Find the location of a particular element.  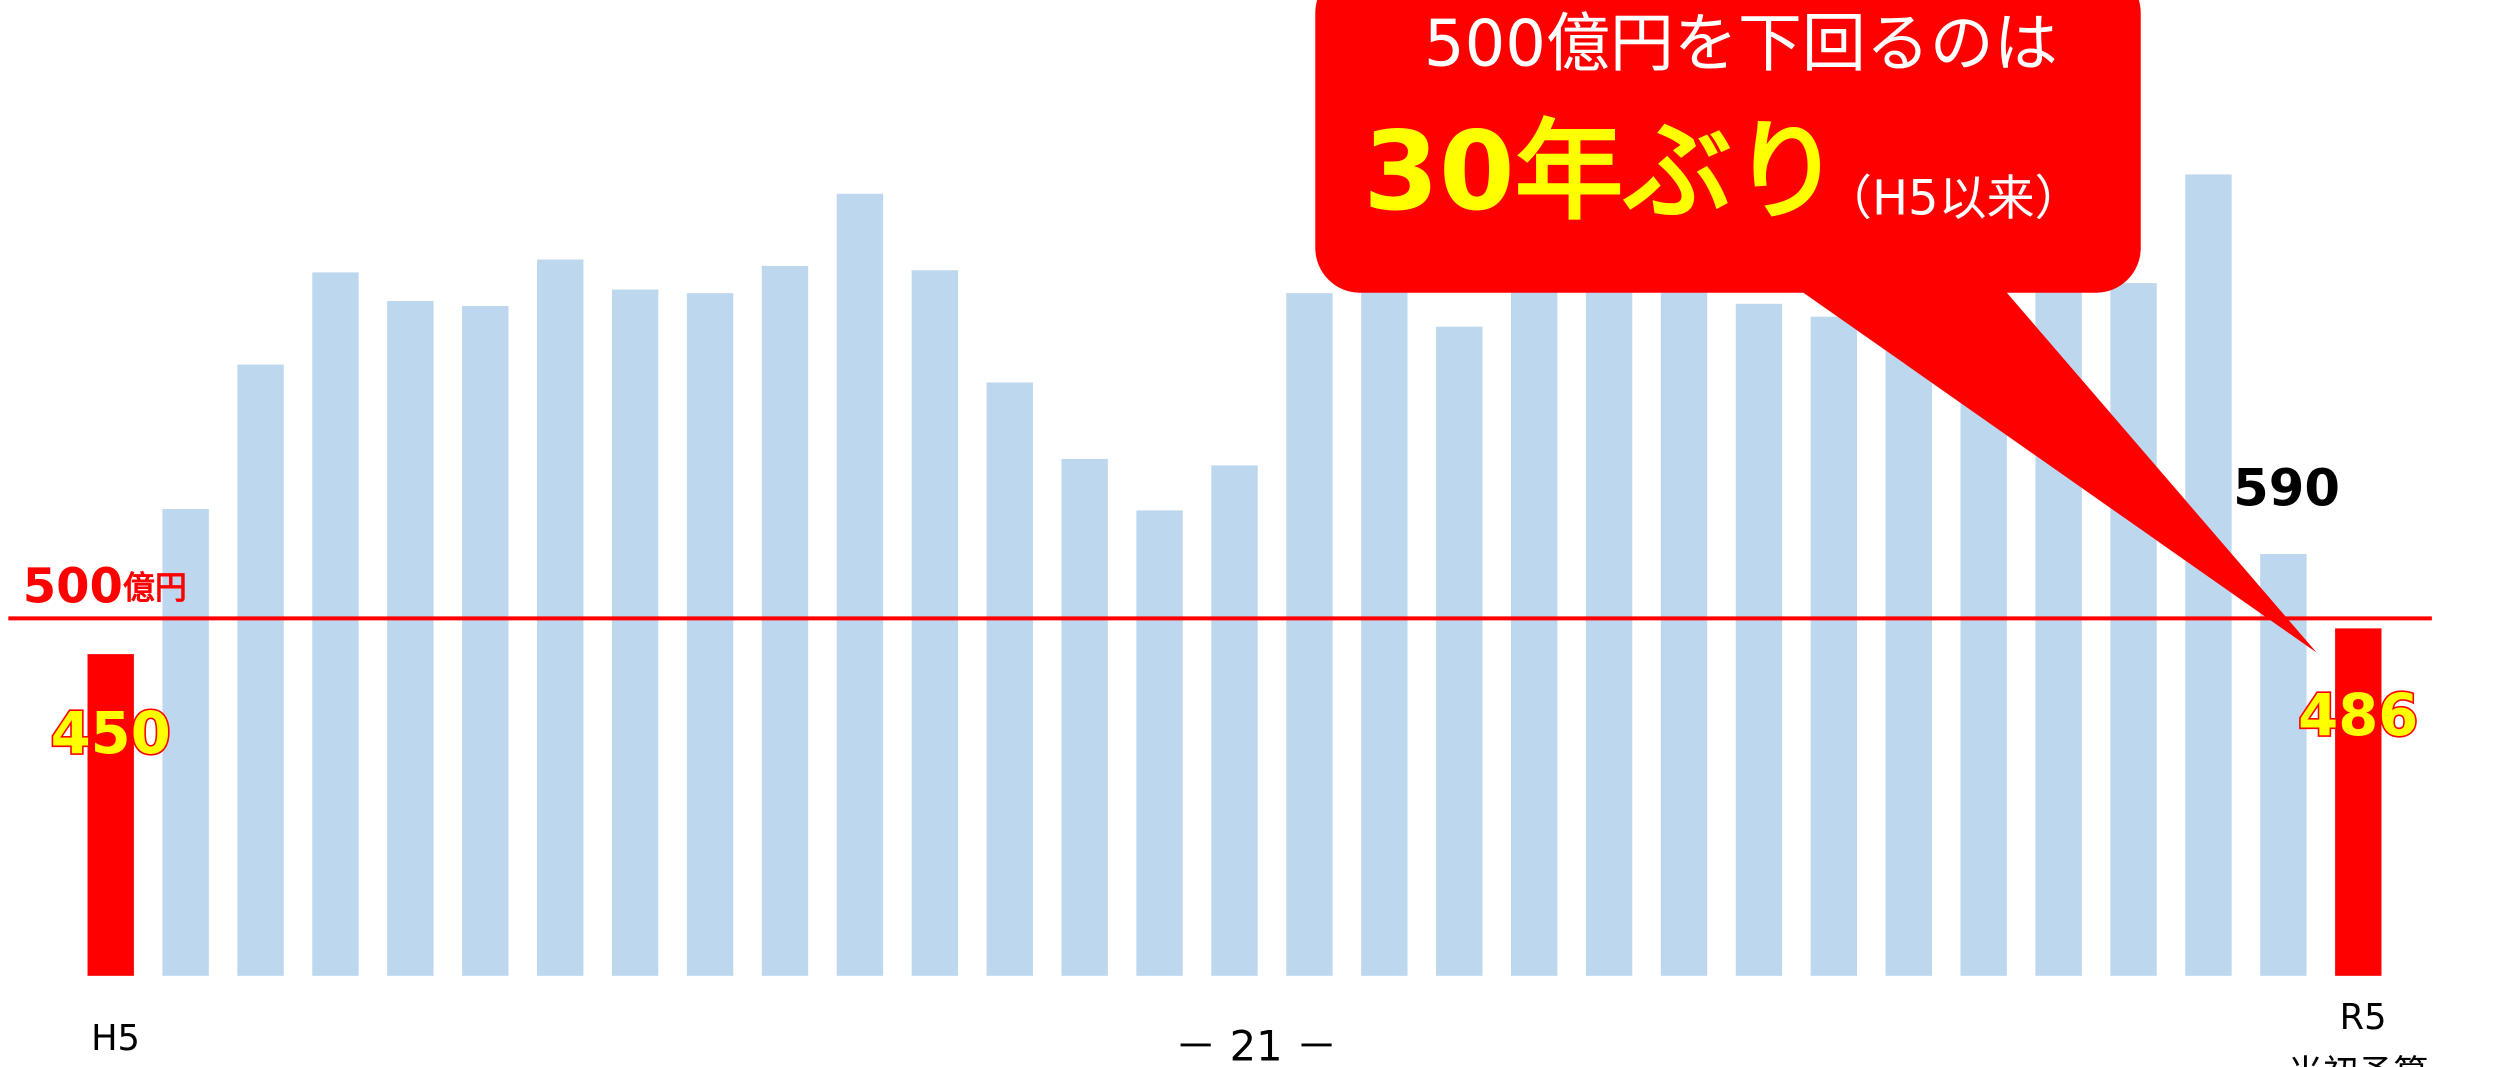

value-label: 590 is located at coordinates (2286, 489).